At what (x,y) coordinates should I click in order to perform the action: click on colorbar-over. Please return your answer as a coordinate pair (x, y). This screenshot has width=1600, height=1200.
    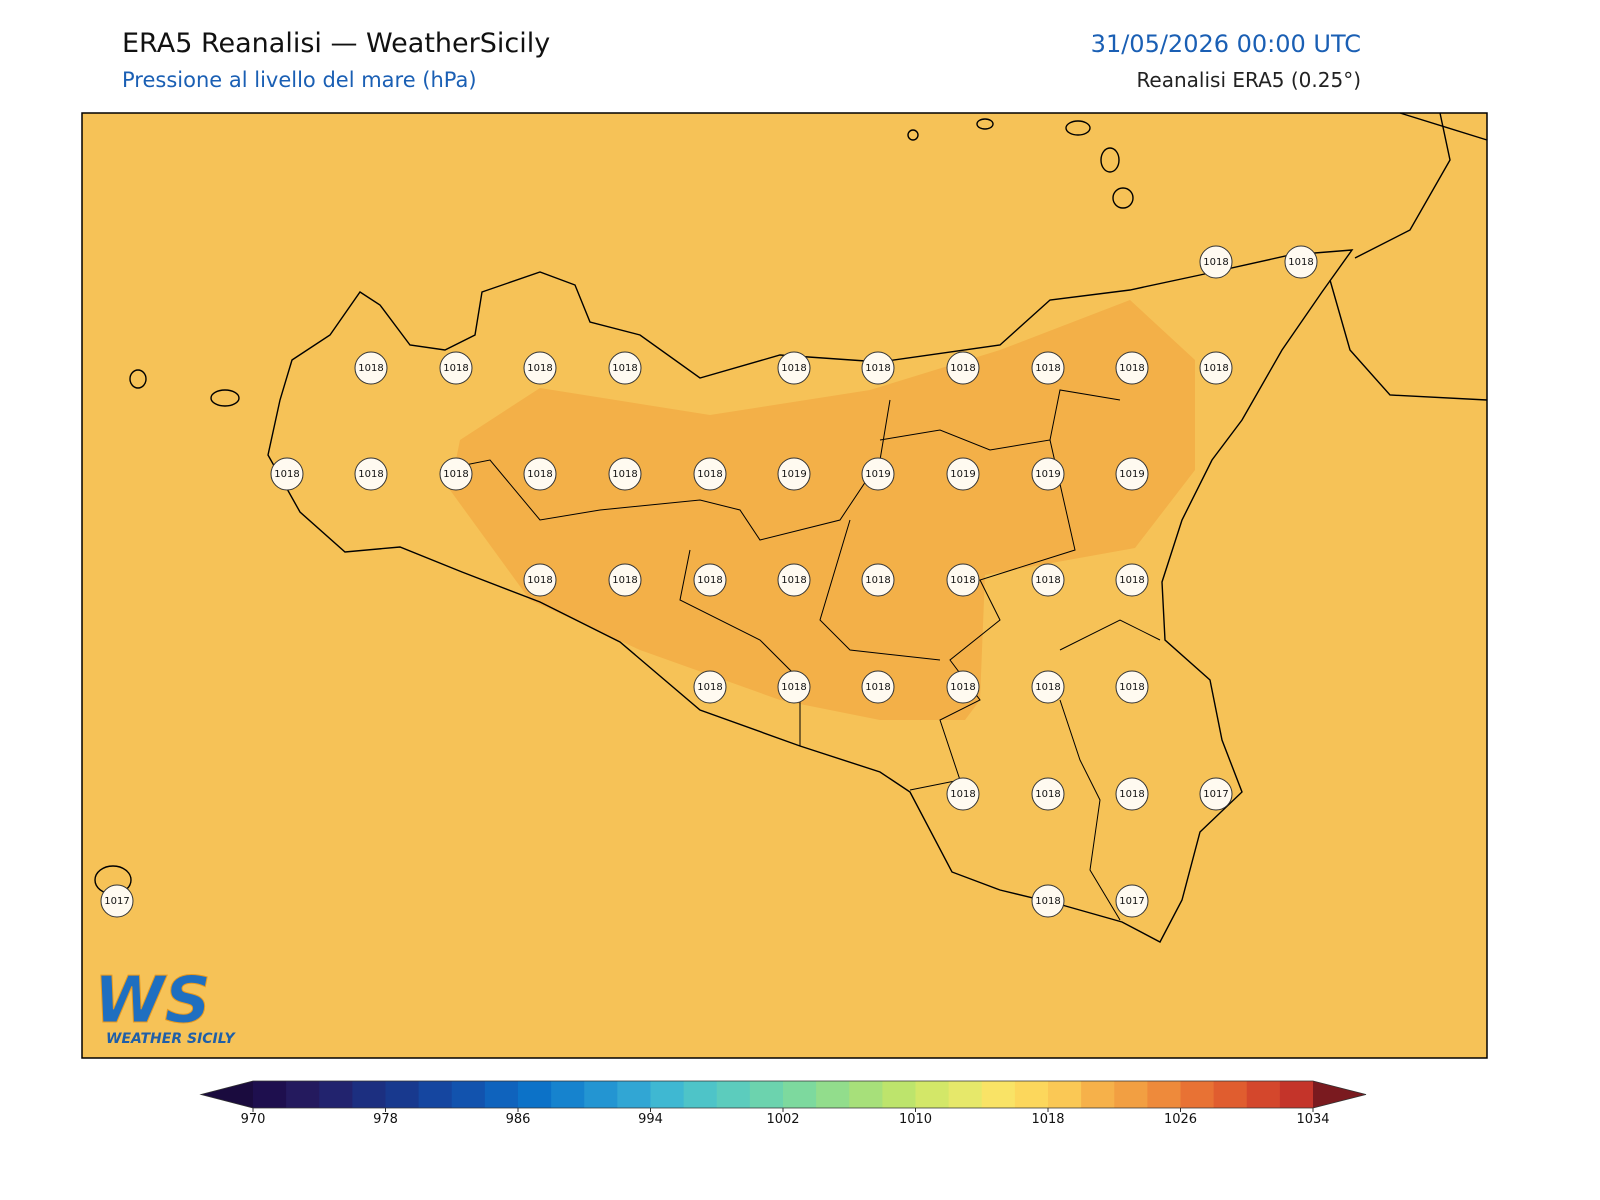
    Looking at the image, I should click on (1339, 1094).